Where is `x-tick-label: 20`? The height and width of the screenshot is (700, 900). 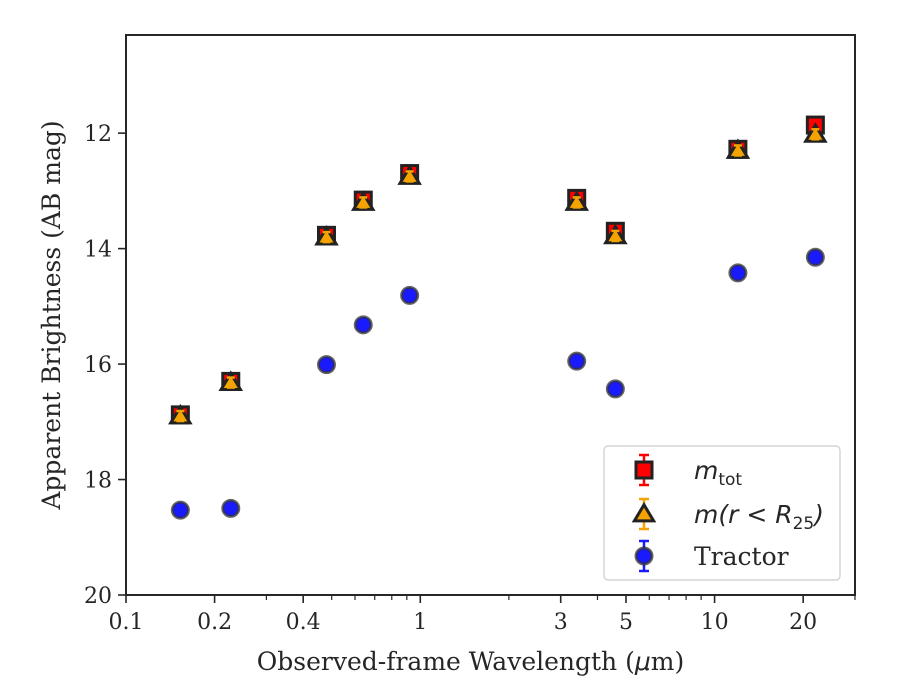
x-tick-label: 20 is located at coordinates (803, 622).